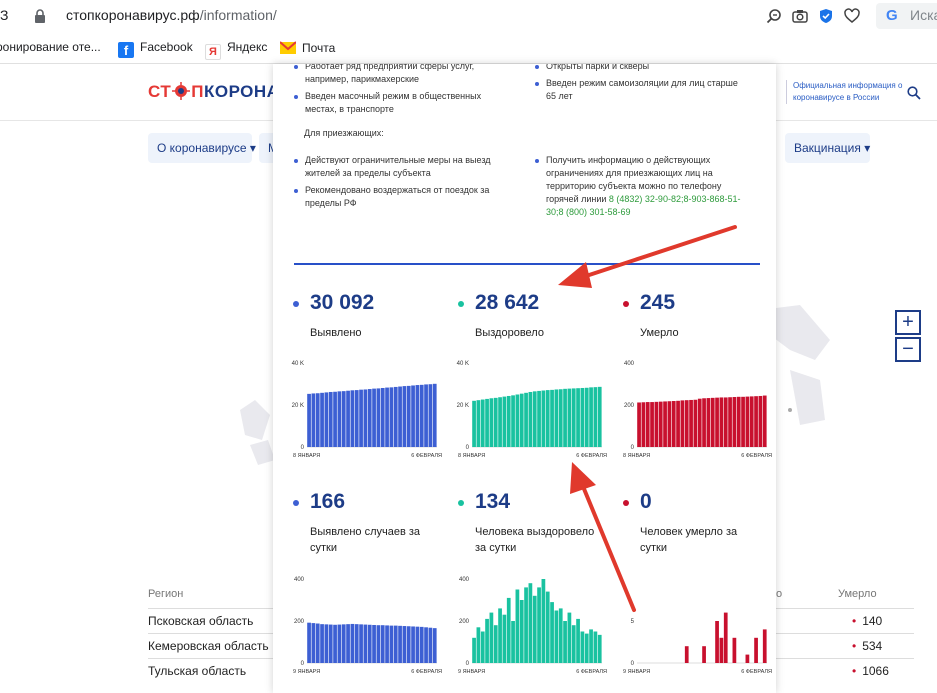 The image size is (937, 693). What do you see at coordinates (908, 322) in the screenshot?
I see `map-zoom-in-button: +` at bounding box center [908, 322].